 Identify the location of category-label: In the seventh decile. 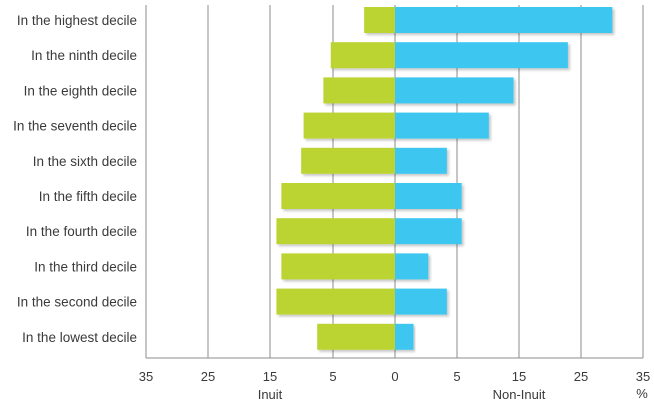
(75, 126).